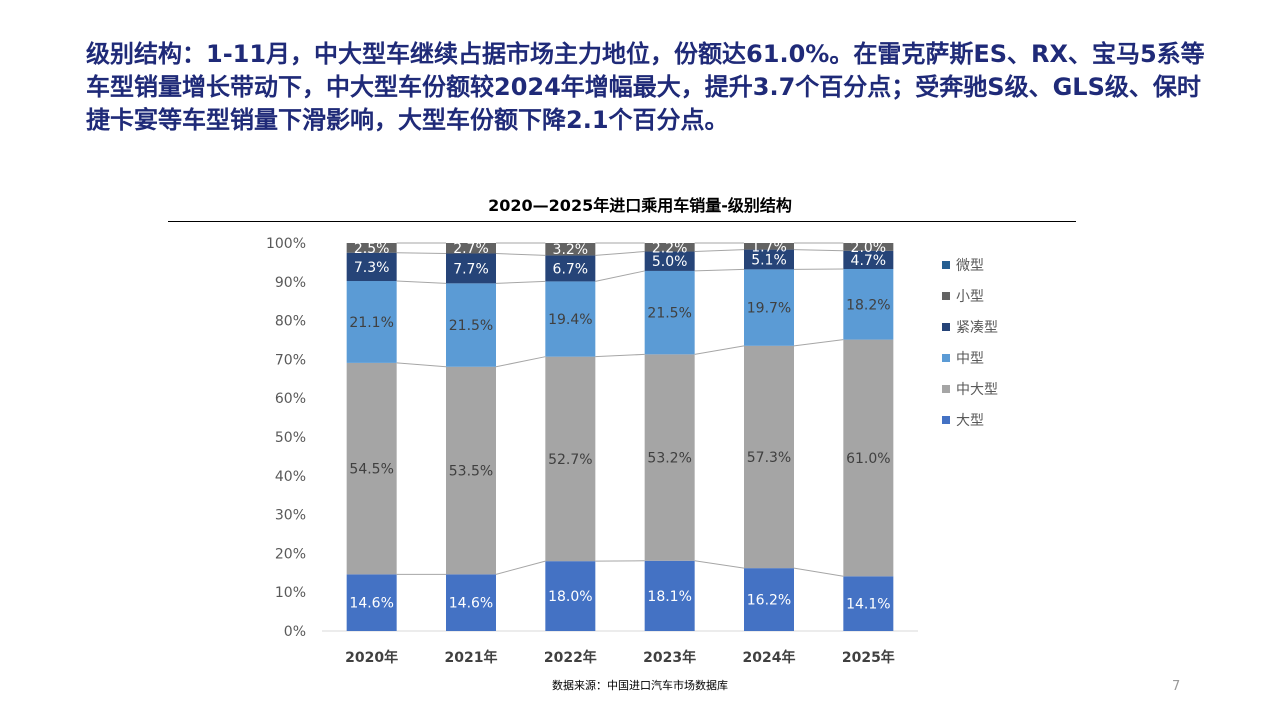  I want to click on data-label: 57.3%, so click(769, 458).